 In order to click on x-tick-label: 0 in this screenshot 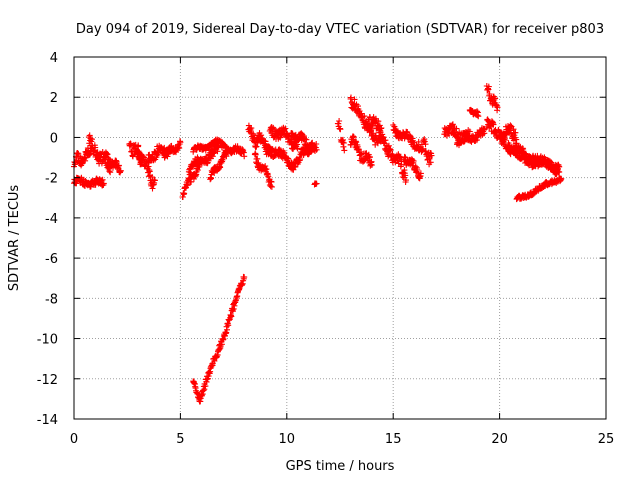, I will do `click(74, 439)`.